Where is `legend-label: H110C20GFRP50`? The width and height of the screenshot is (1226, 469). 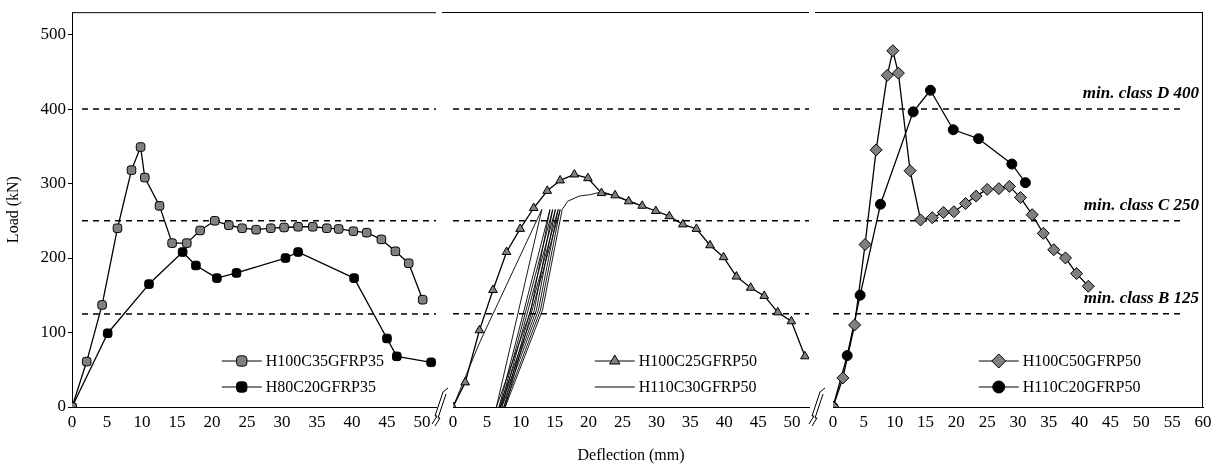 legend-label: H110C20GFRP50 is located at coordinates (1081, 387).